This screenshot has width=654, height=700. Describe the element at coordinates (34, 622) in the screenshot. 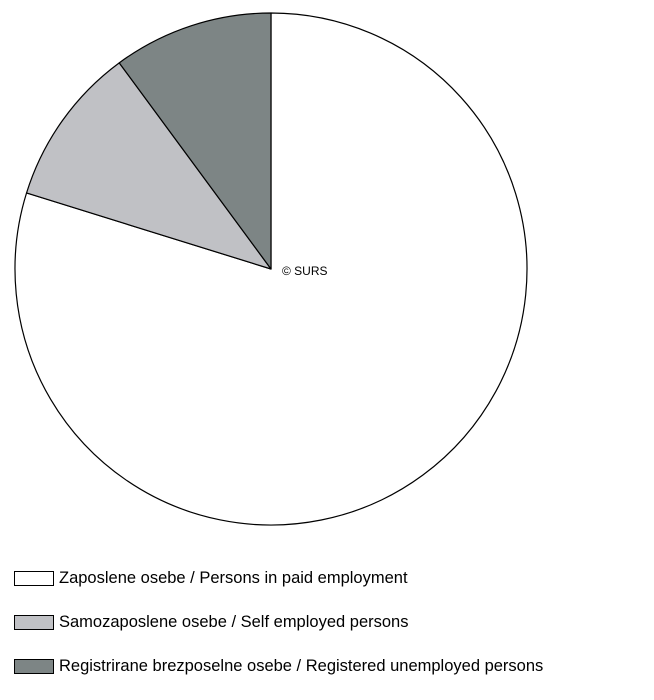

I see `legend-swatch-self-employed` at that location.